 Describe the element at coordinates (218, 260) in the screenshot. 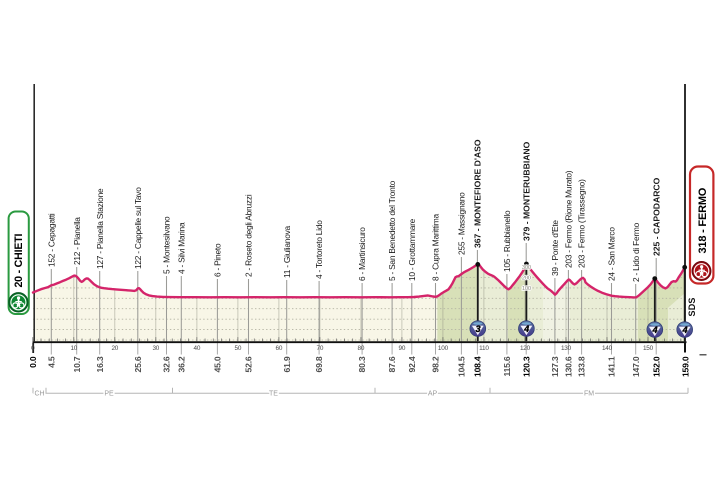

I see `svg-text: 6 - Pineto` at that location.